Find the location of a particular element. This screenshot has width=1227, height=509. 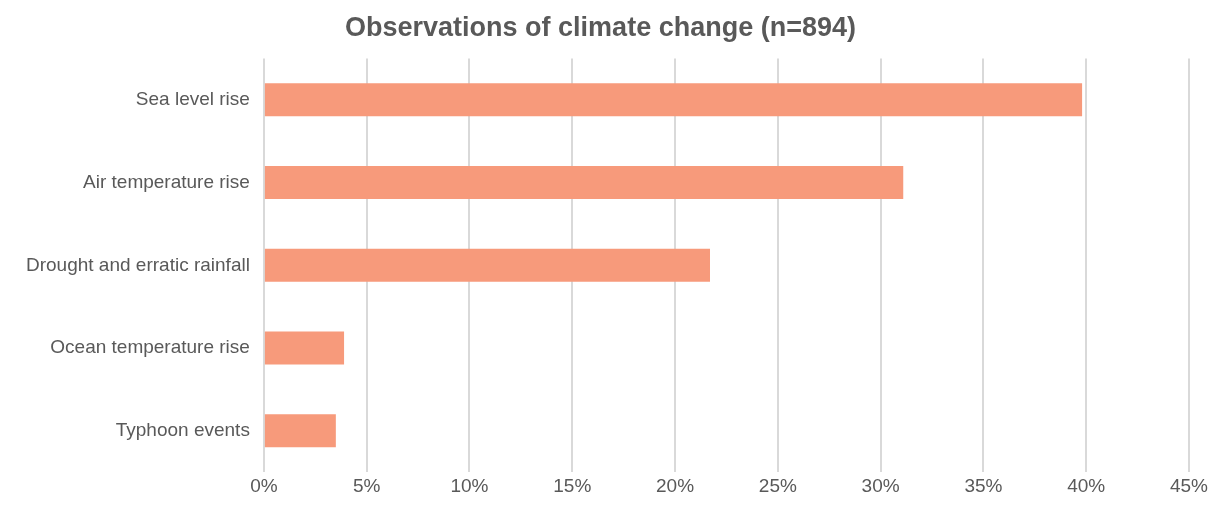

chart-title: Observations of climate change (n=894) is located at coordinates (600, 26).